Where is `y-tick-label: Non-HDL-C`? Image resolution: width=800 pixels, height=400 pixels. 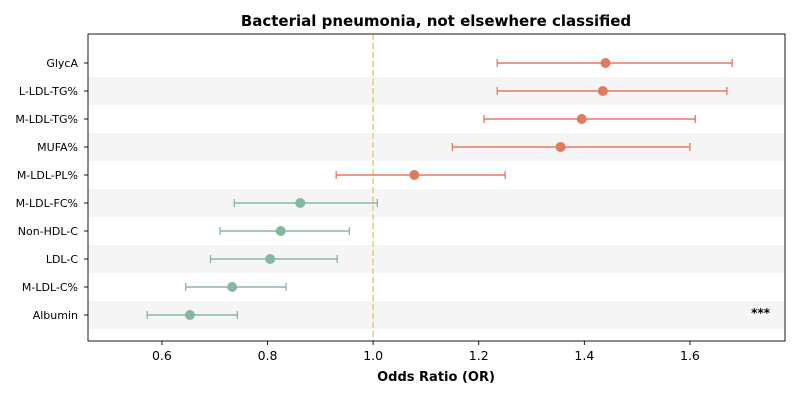
y-tick-label: Non-HDL-C is located at coordinates (48, 231).